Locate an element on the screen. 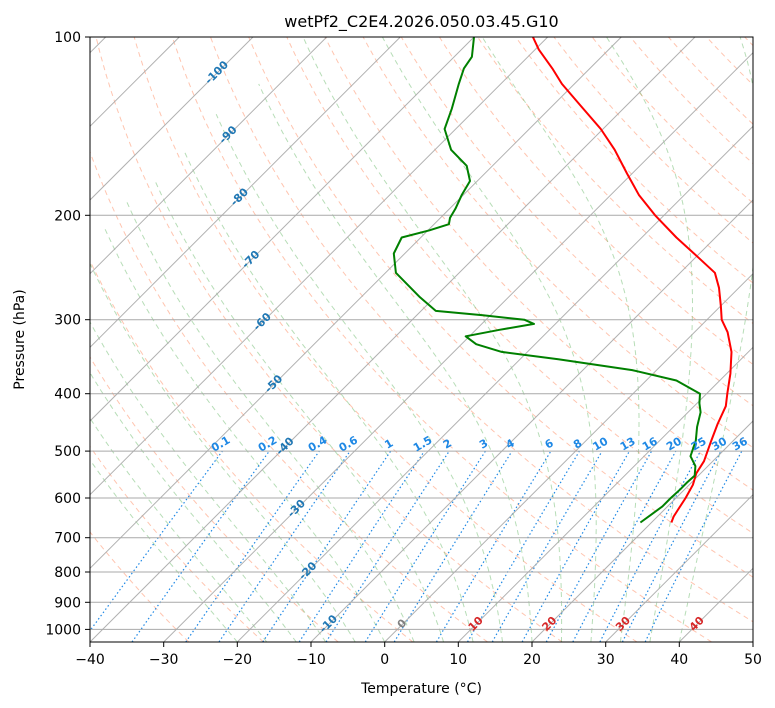 The image size is (775, 708). x-tick-label: −20 is located at coordinates (238, 660).